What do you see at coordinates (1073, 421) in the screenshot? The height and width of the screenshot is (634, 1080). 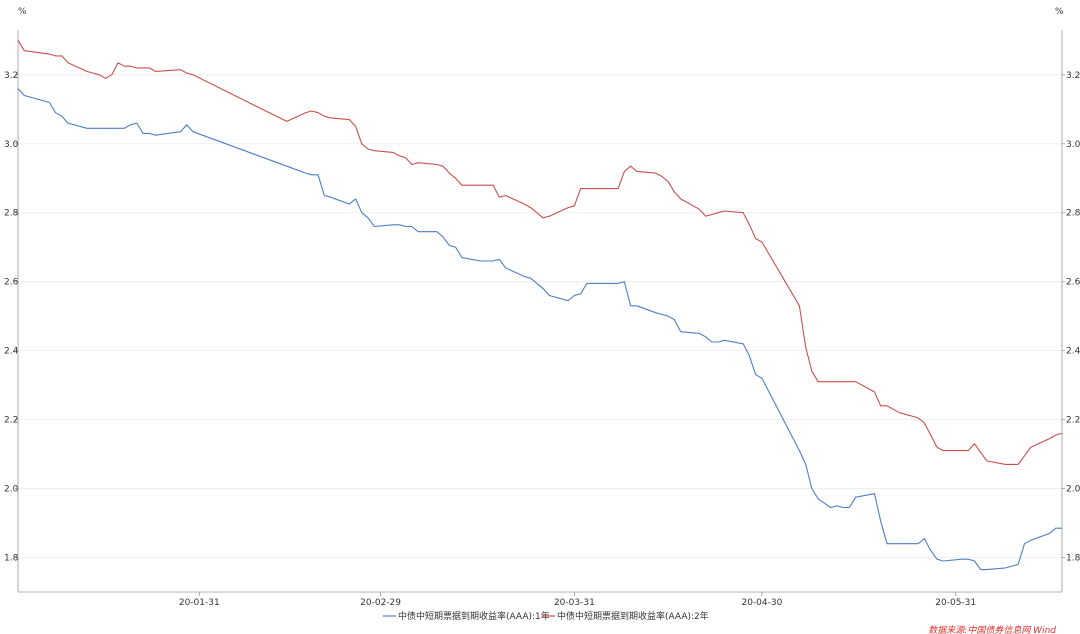 I see `y-tick-label-right: 2.2` at bounding box center [1073, 421].